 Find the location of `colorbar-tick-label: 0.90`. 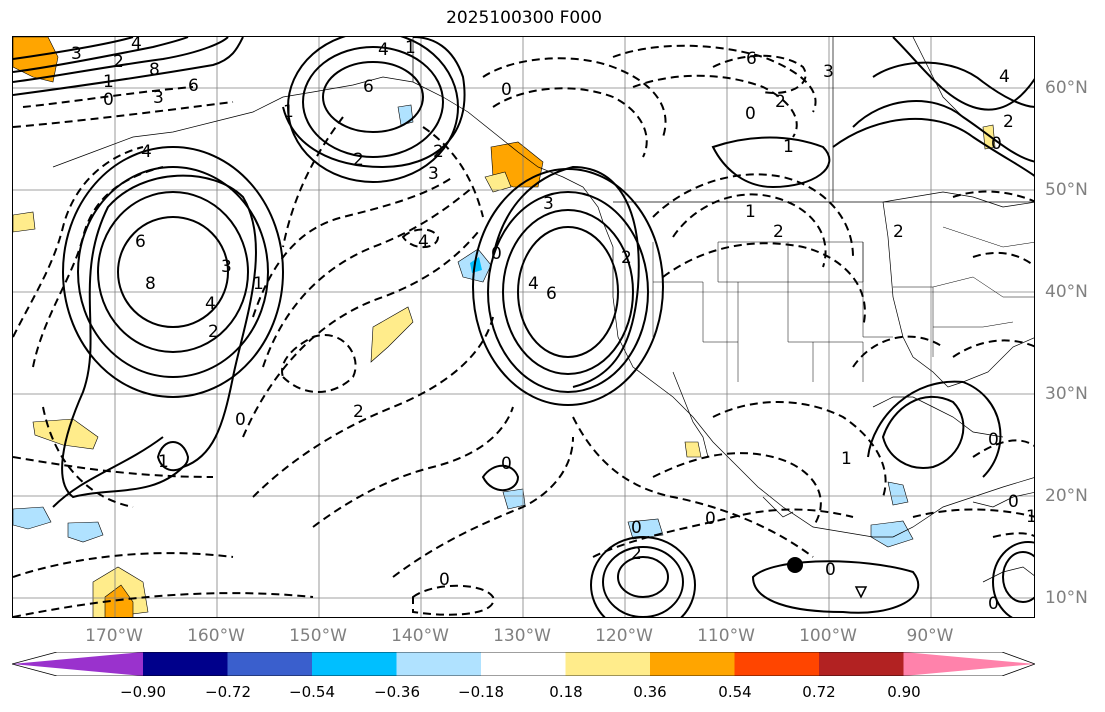

colorbar-tick-label: 0.90 is located at coordinates (904, 692).